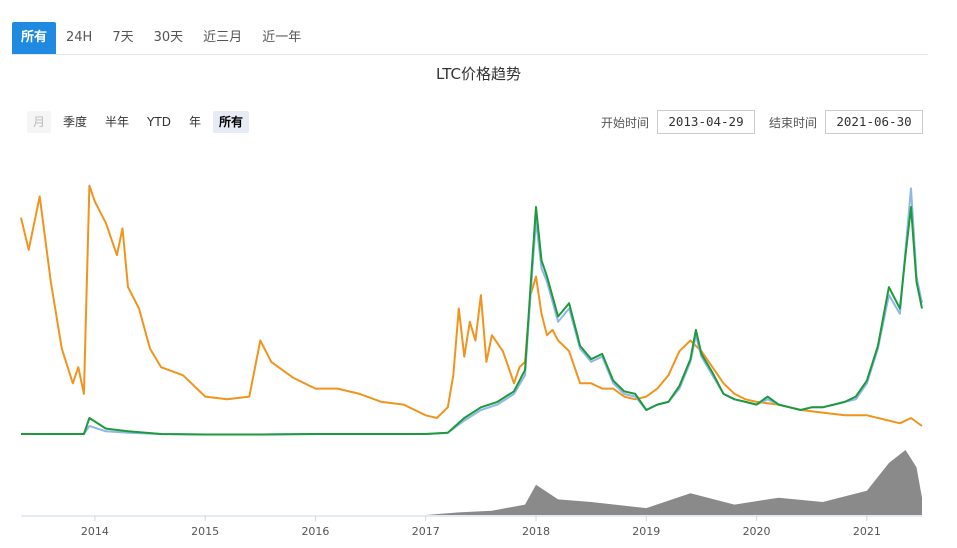 The image size is (957, 548). What do you see at coordinates (159, 122) in the screenshot?
I see `range-button-ytd: YTD` at bounding box center [159, 122].